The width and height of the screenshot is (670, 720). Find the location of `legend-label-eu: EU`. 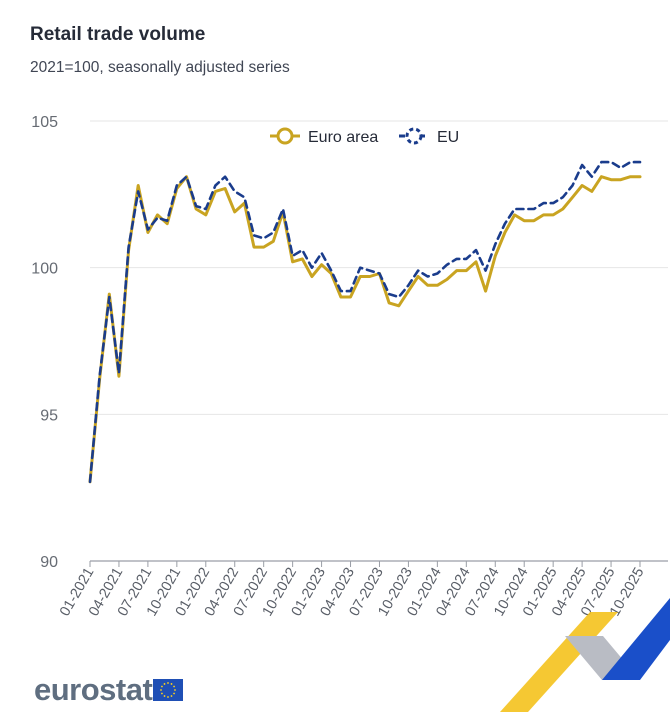

legend-label-eu: EU is located at coordinates (448, 137).